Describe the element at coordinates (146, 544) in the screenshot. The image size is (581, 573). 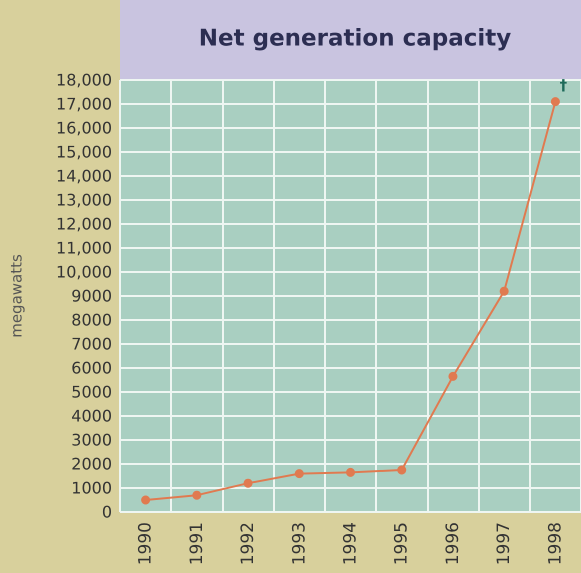
I see `x-tick-label: 1990` at that location.